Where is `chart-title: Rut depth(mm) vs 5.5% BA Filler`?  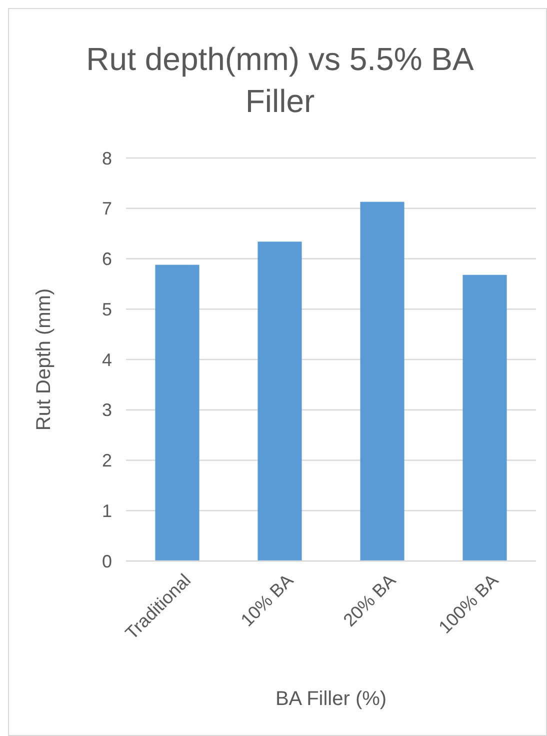
chart-title: Rut depth(mm) vs 5.5% BA Filler is located at coordinates (280, 80).